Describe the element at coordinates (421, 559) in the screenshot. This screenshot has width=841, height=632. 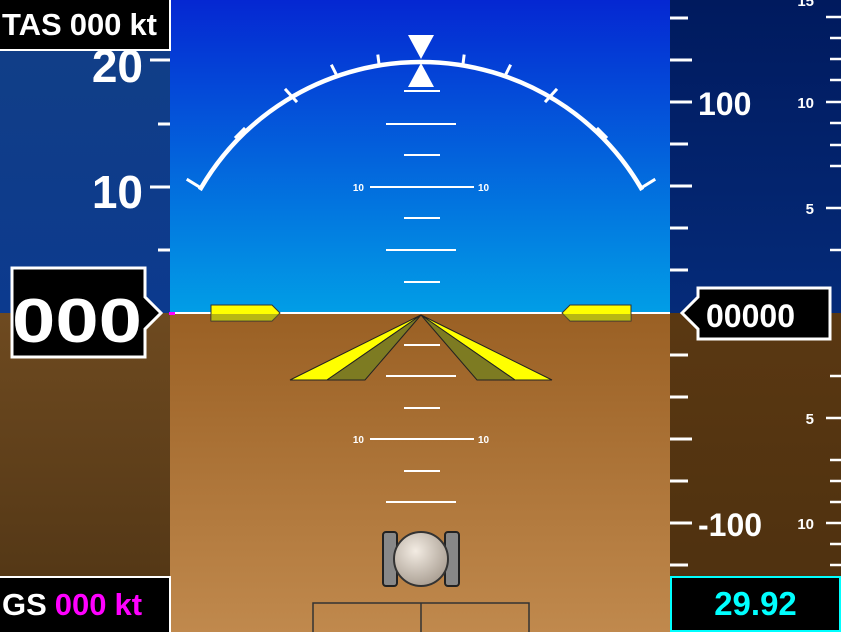
I see `slip-ball-icon` at that location.